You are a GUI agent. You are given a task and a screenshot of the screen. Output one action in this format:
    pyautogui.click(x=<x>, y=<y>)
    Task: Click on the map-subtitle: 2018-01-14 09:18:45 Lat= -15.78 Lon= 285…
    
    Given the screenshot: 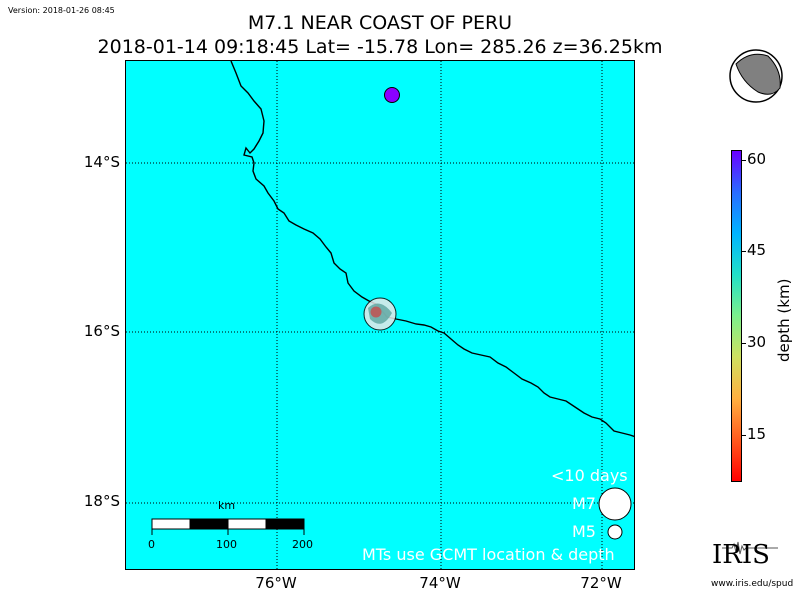 What is the action you would take?
    pyautogui.click(x=380, y=47)
    